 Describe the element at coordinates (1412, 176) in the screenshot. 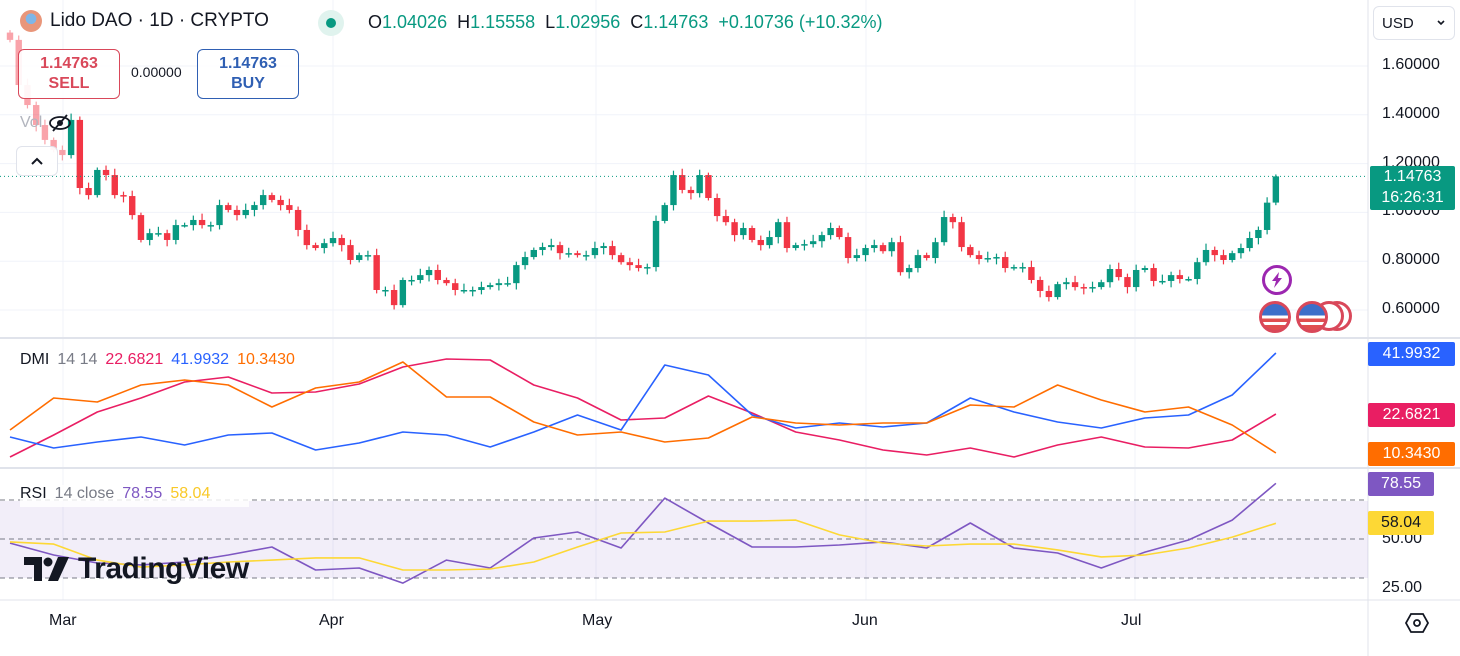

I see `current-price: 1.14763` at that location.